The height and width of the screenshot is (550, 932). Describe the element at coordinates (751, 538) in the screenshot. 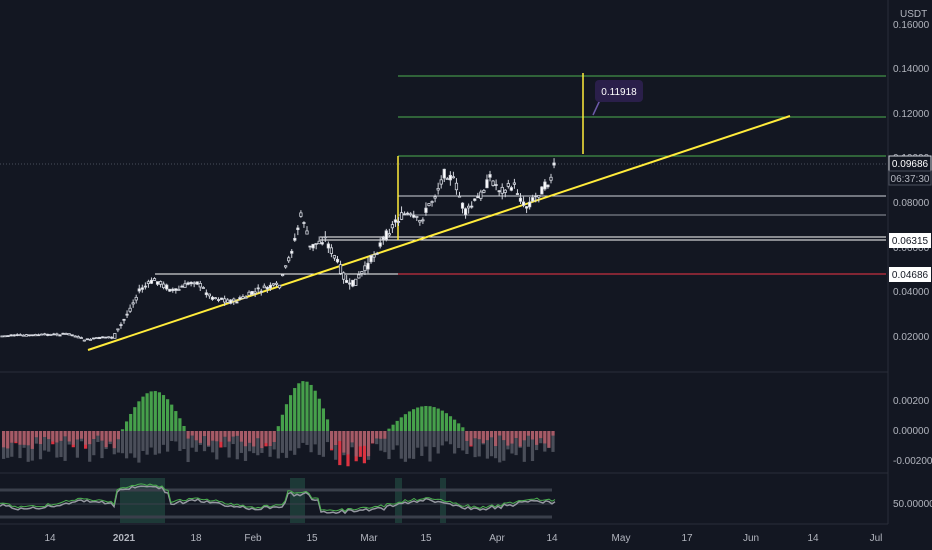

I see `time-tick-label: Jun` at that location.